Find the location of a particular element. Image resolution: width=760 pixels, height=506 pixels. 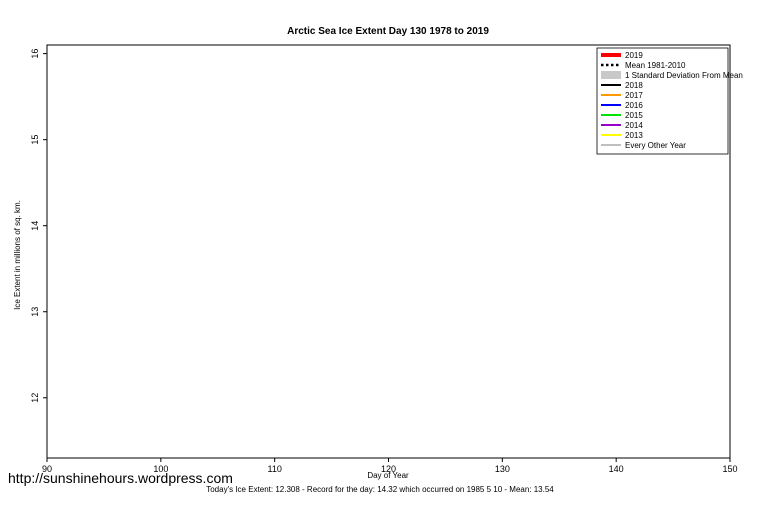

legend-label: 2017 is located at coordinates (634, 95).